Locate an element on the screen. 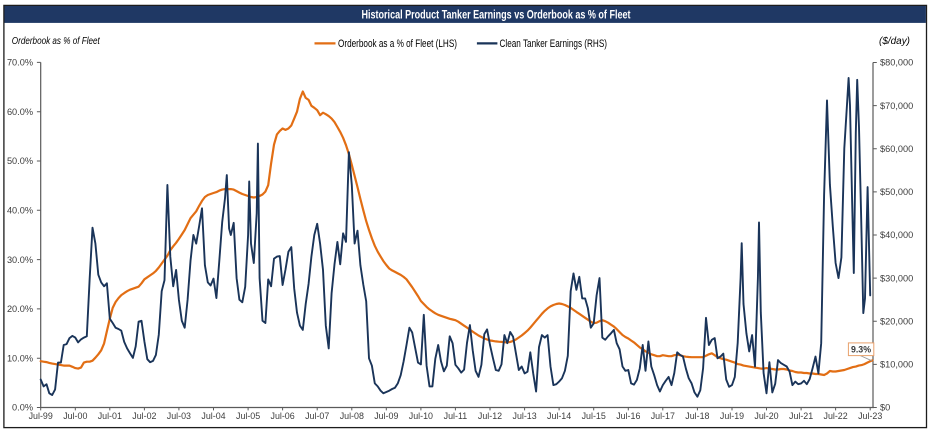 This screenshot has height=434, width=933. svg-text: Jul-05 is located at coordinates (248, 416).